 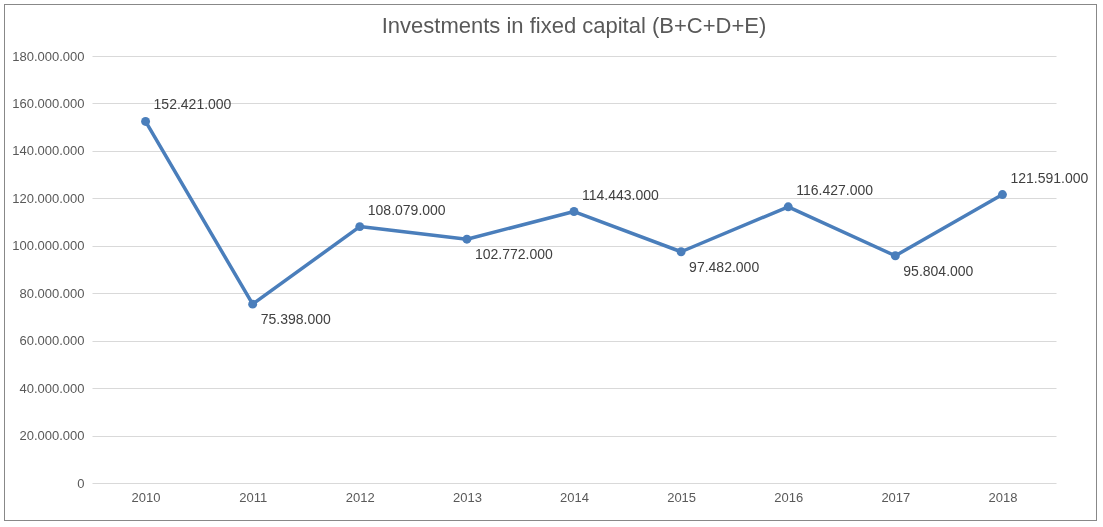 What do you see at coordinates (52, 436) in the screenshot?
I see `y-tick-label: 20.000.000` at bounding box center [52, 436].